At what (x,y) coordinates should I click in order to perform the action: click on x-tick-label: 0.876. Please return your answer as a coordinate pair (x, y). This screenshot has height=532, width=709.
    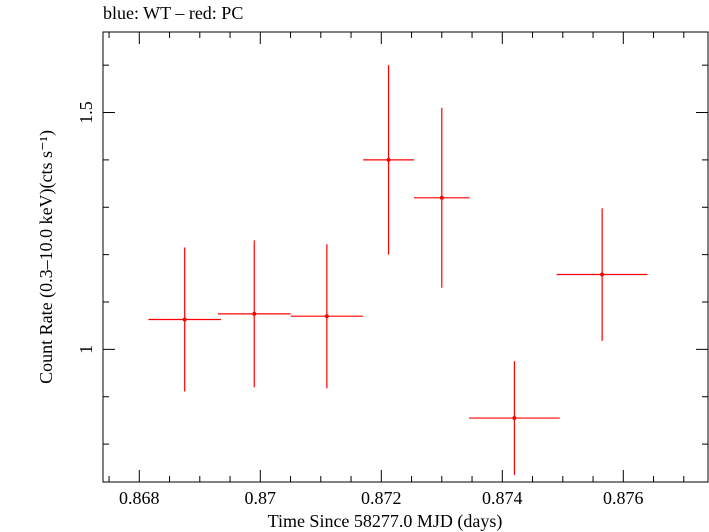
    Looking at the image, I should click on (623, 498).